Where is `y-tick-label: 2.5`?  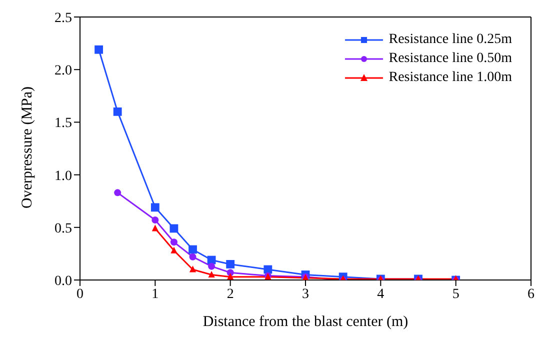
y-tick-label: 2.5 is located at coordinates (63, 18).